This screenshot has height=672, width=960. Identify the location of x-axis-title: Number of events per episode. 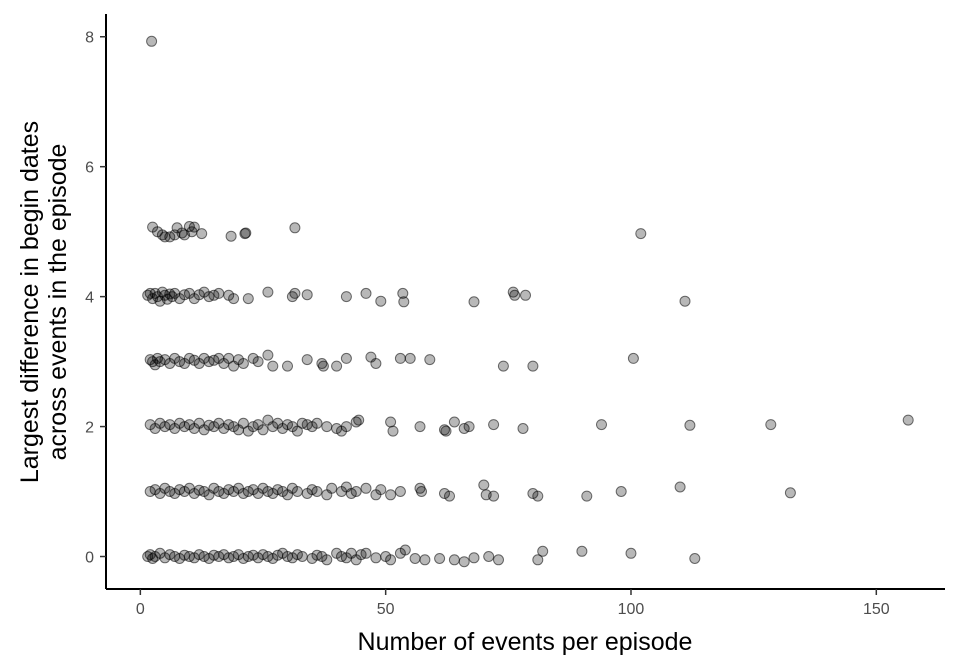
(525, 642).